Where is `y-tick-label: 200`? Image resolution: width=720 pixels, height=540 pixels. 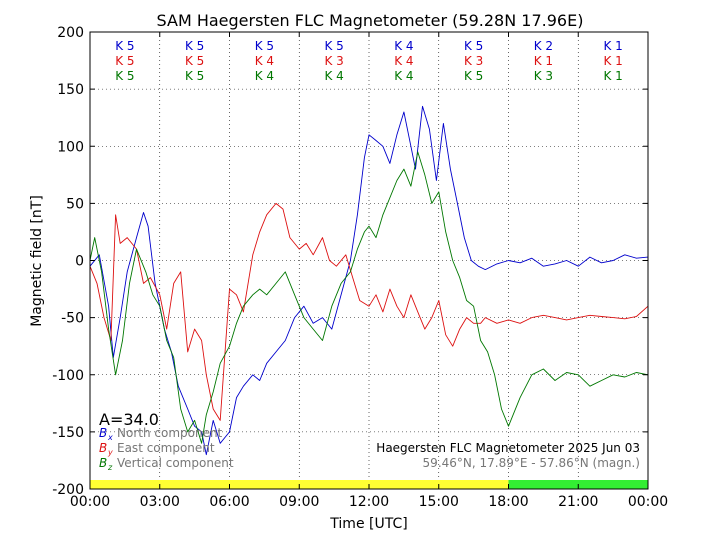 y-tick-label: 200 is located at coordinates (70, 33).